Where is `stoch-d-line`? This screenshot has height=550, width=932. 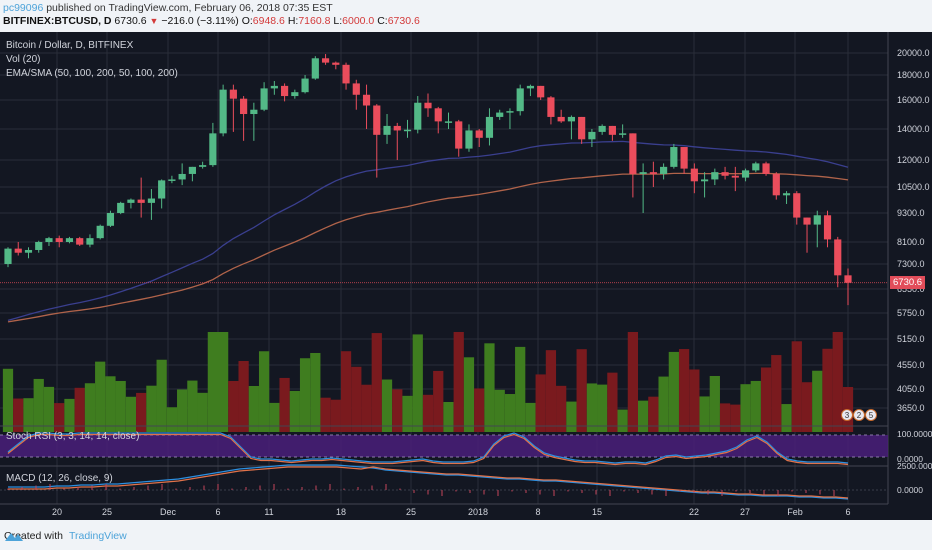 stoch-d-line is located at coordinates (428, 449).